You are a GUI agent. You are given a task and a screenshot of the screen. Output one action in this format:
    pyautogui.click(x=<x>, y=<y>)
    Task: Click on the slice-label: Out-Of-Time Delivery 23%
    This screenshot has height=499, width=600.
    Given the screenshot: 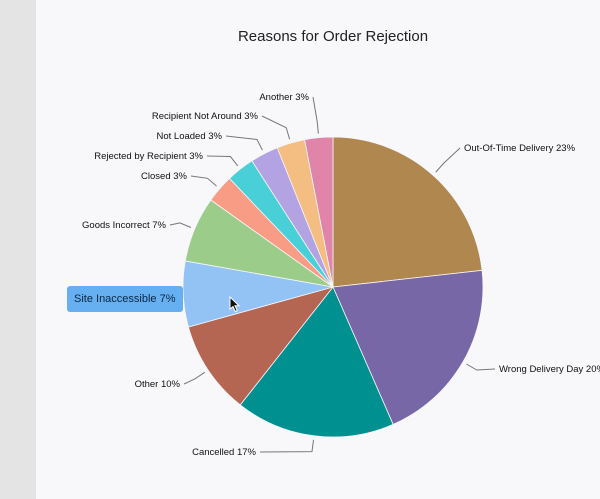 What is the action you would take?
    pyautogui.click(x=520, y=148)
    